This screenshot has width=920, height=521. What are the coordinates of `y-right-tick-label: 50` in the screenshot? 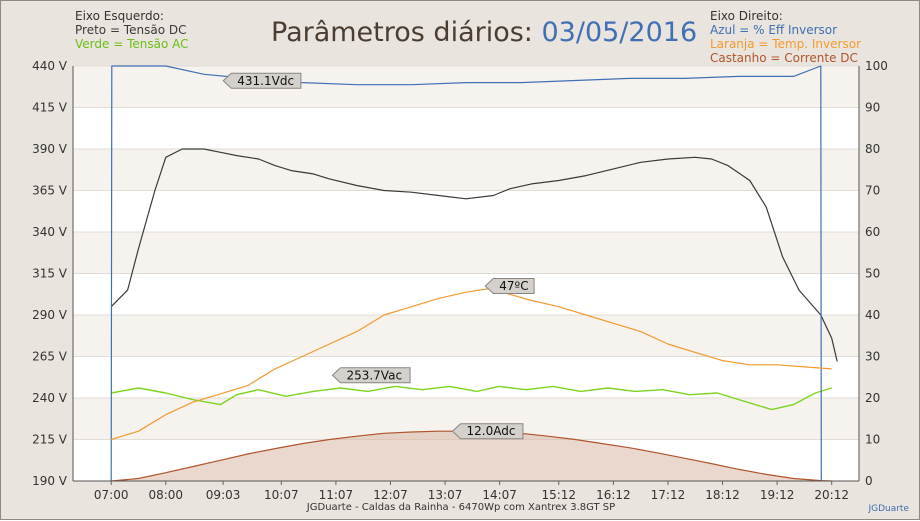 It's located at (872, 274).